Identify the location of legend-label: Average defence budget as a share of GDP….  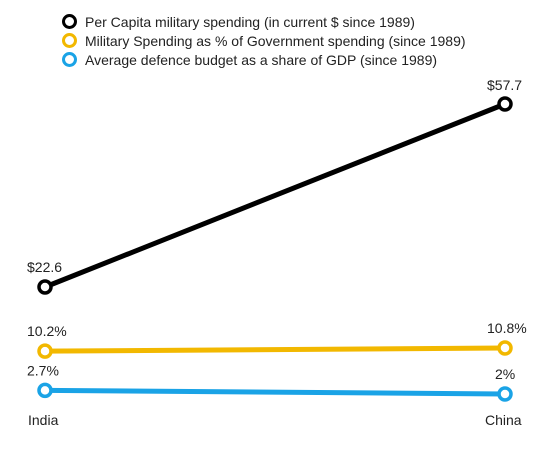
(261, 59).